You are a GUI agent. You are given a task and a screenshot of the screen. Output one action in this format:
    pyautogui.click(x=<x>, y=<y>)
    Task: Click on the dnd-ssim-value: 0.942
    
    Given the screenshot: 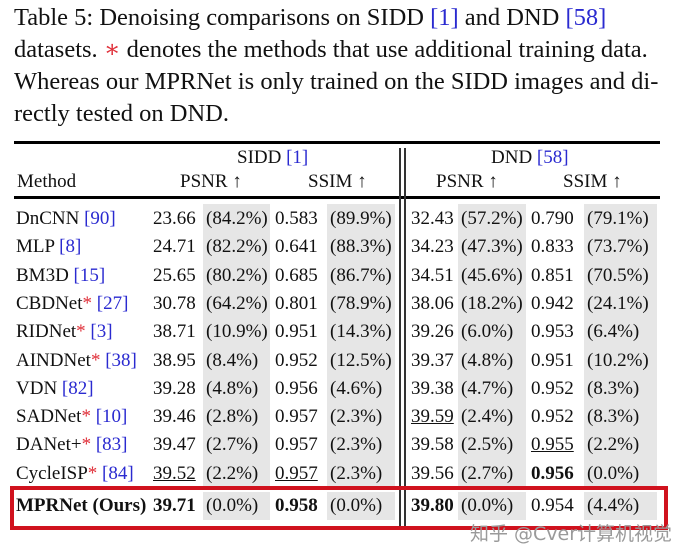 What is the action you would take?
    pyautogui.click(x=552, y=303)
    